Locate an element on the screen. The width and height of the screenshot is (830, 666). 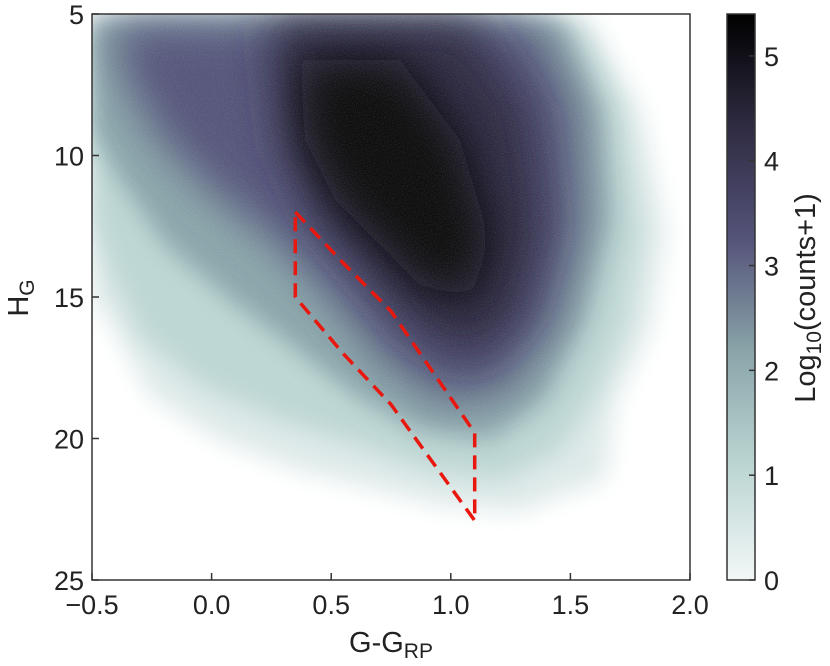
x-tick-label: 1.0 is located at coordinates (451, 605).